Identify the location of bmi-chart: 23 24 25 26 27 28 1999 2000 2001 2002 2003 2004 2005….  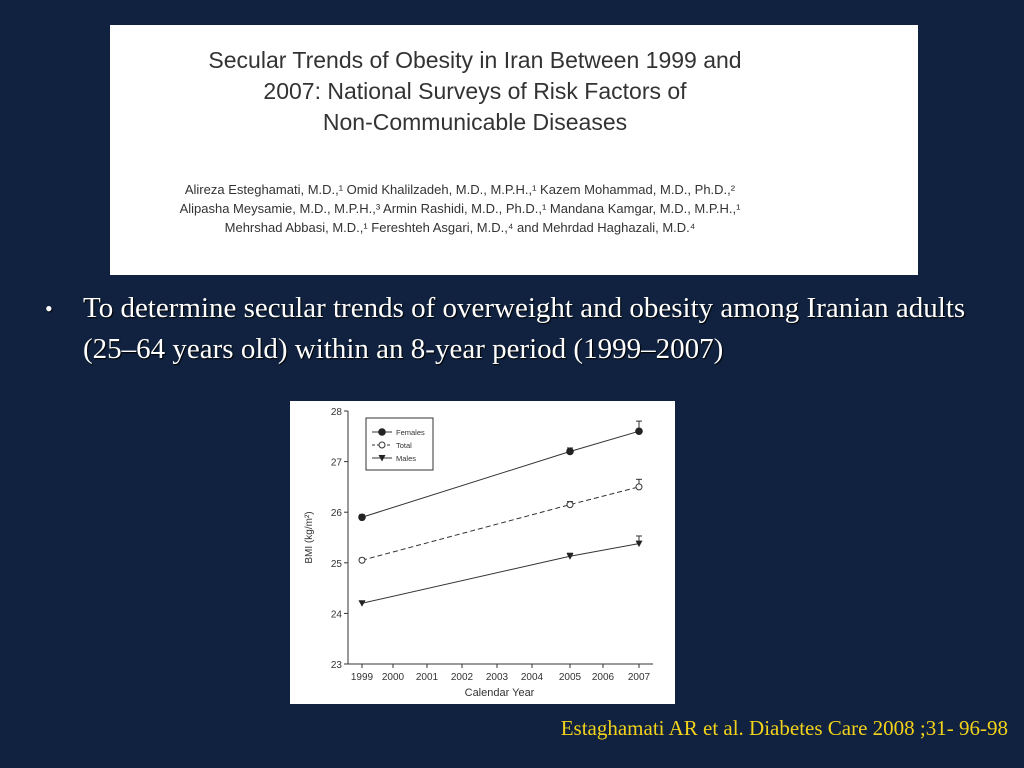
(482, 552).